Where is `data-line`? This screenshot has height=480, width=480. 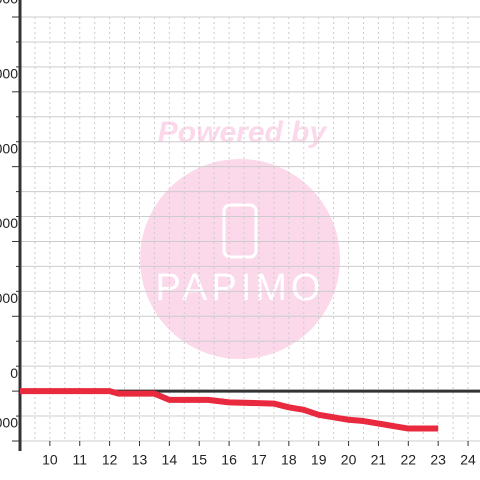 data-line is located at coordinates (229, 410).